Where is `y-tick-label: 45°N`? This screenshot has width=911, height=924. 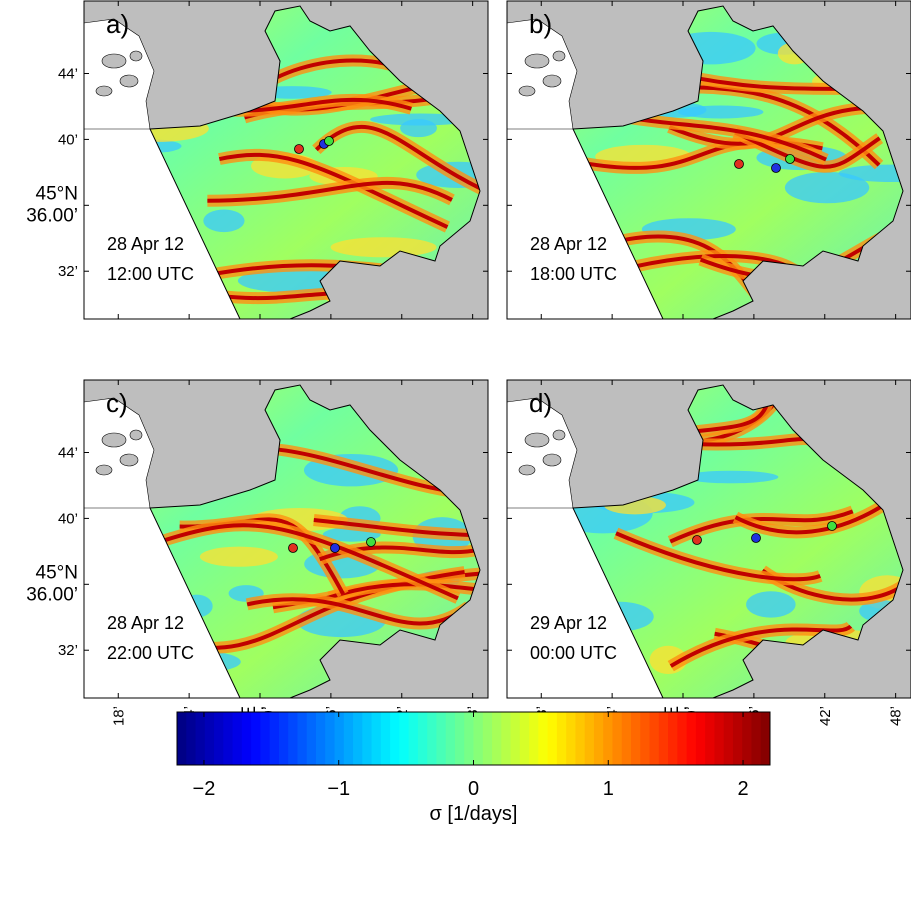
y-tick-label: 45°N is located at coordinates (57, 572).